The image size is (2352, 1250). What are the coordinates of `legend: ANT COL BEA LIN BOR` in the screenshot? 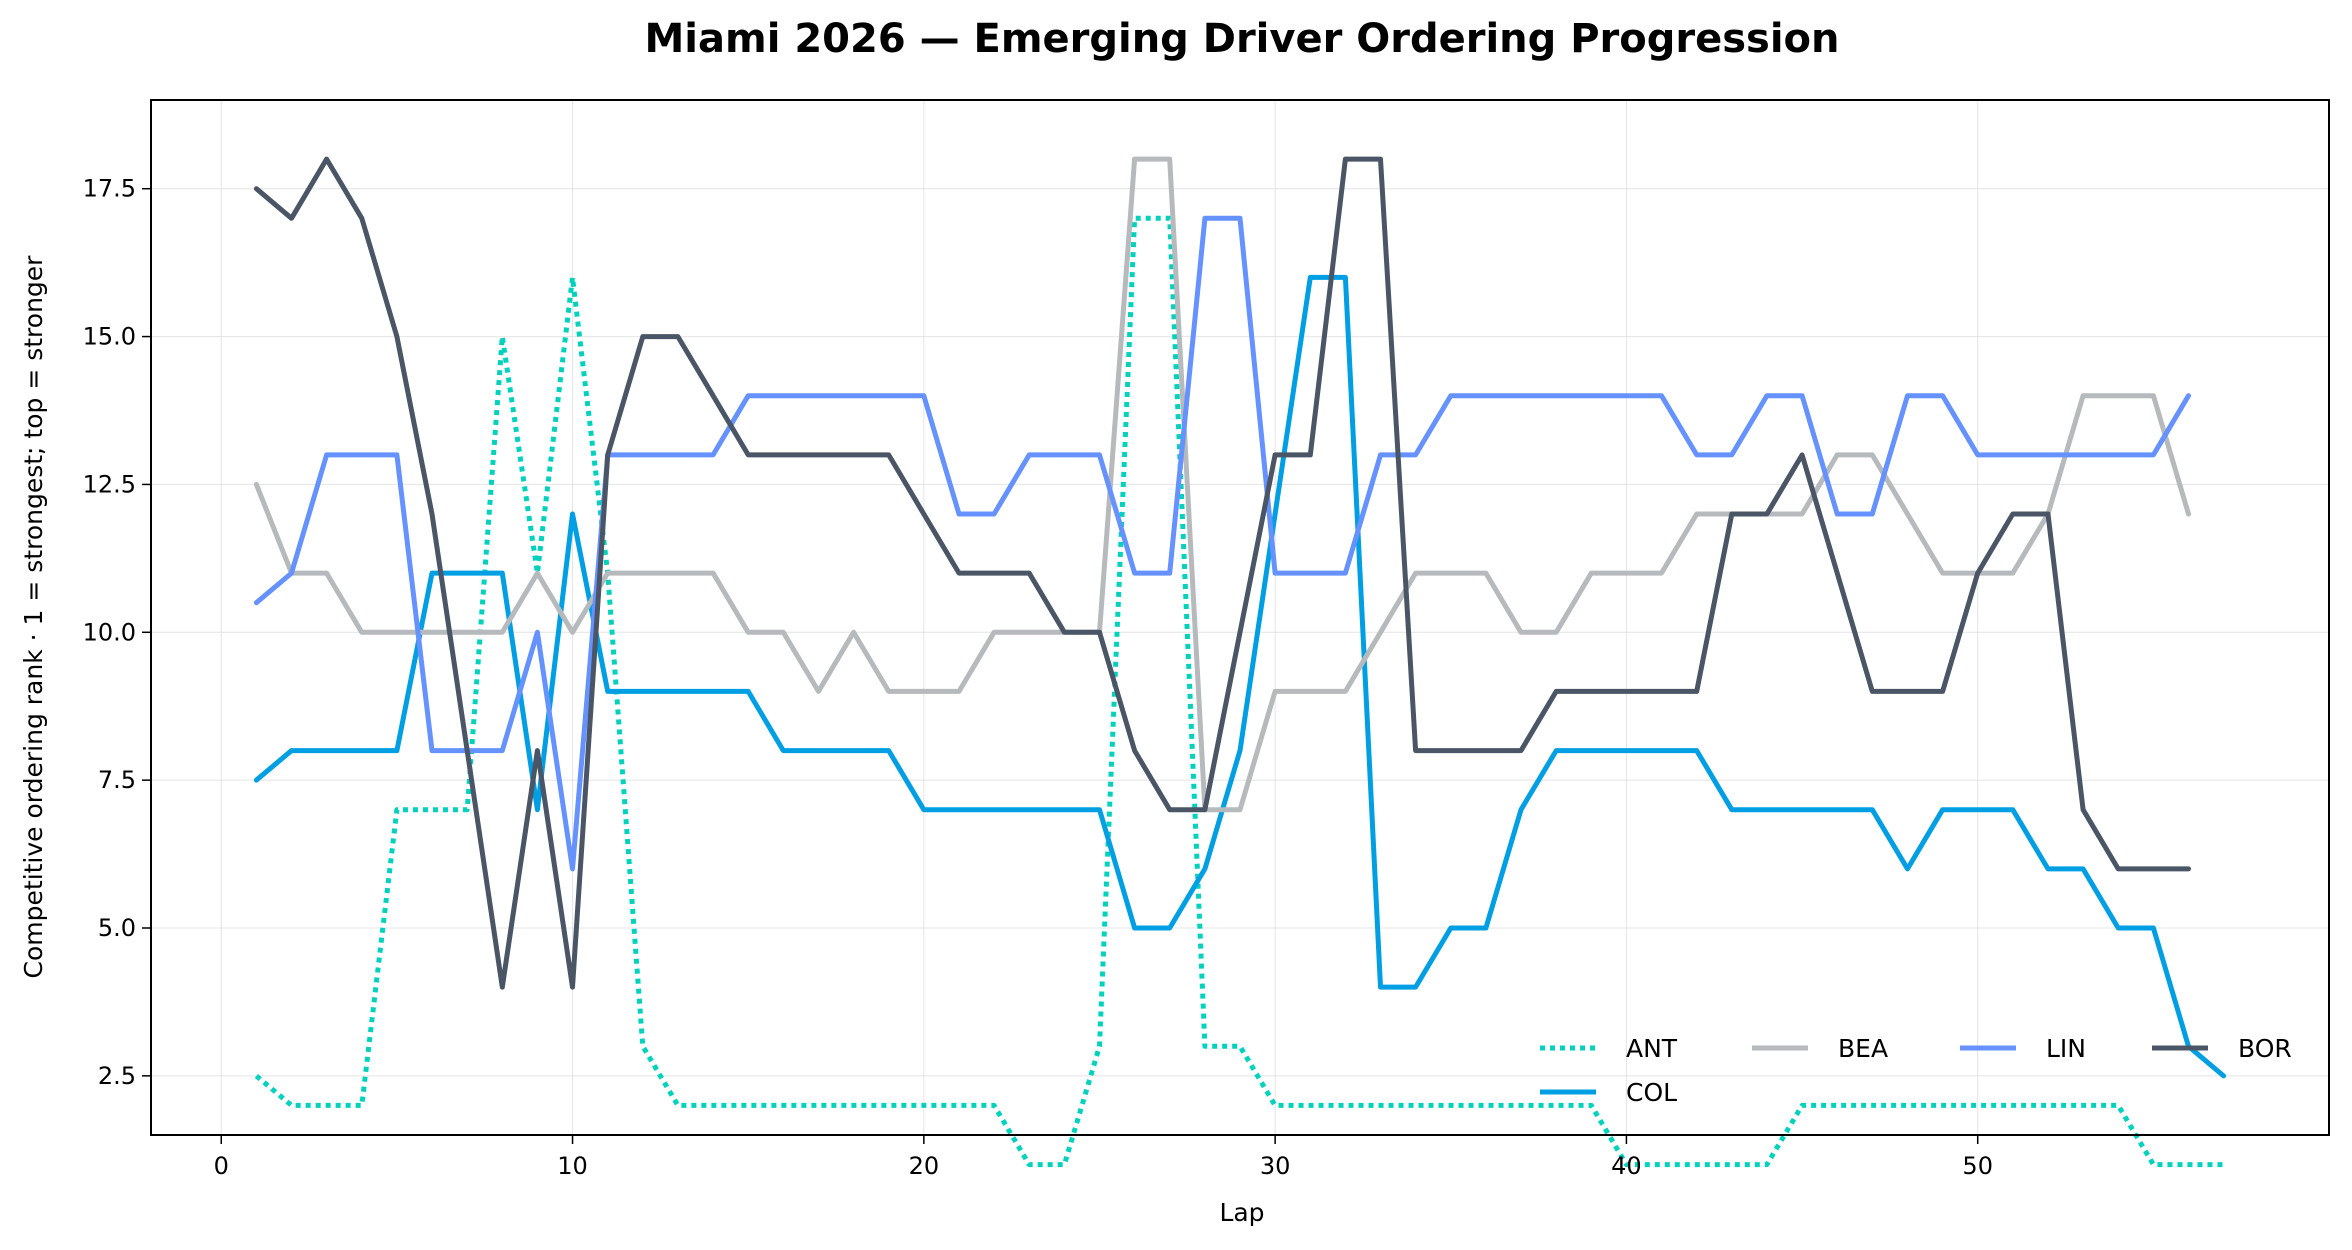 It's located at (1916, 1070).